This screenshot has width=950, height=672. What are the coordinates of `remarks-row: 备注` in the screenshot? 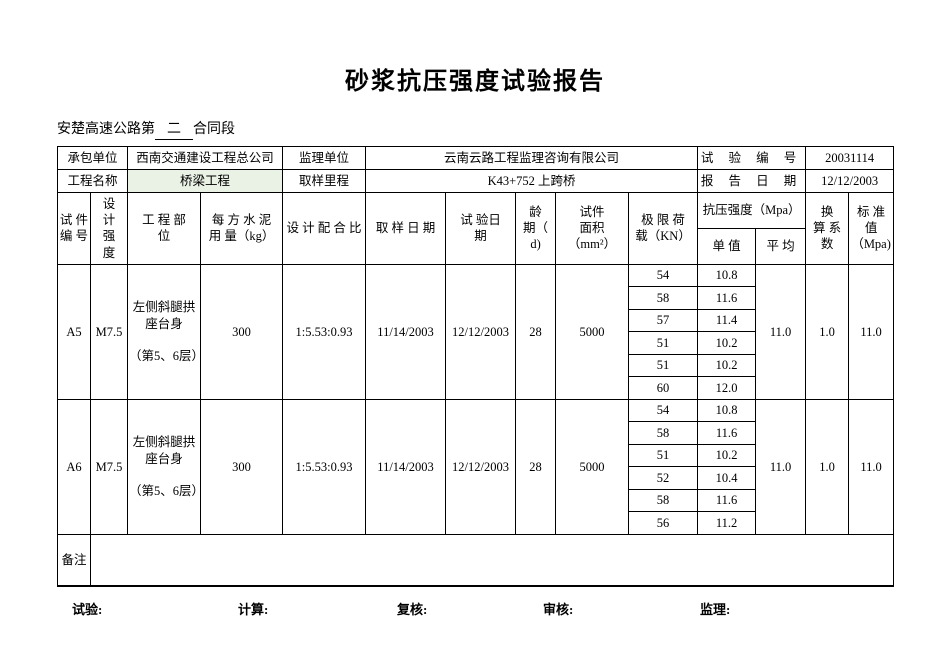 It's located at (476, 560).